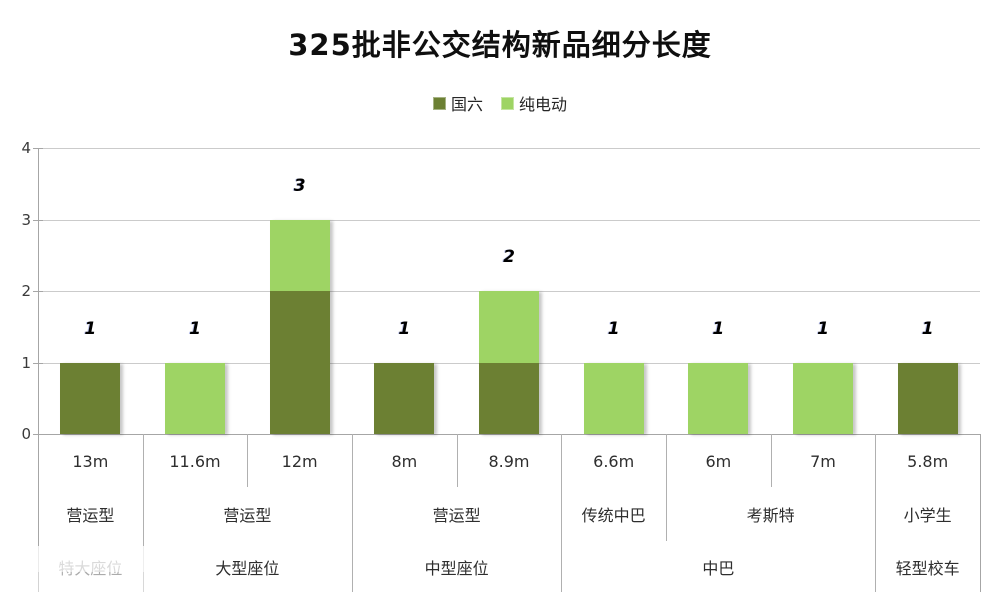  Describe the element at coordinates (980, 513) in the screenshot. I see `category-table-right-edge` at that location.